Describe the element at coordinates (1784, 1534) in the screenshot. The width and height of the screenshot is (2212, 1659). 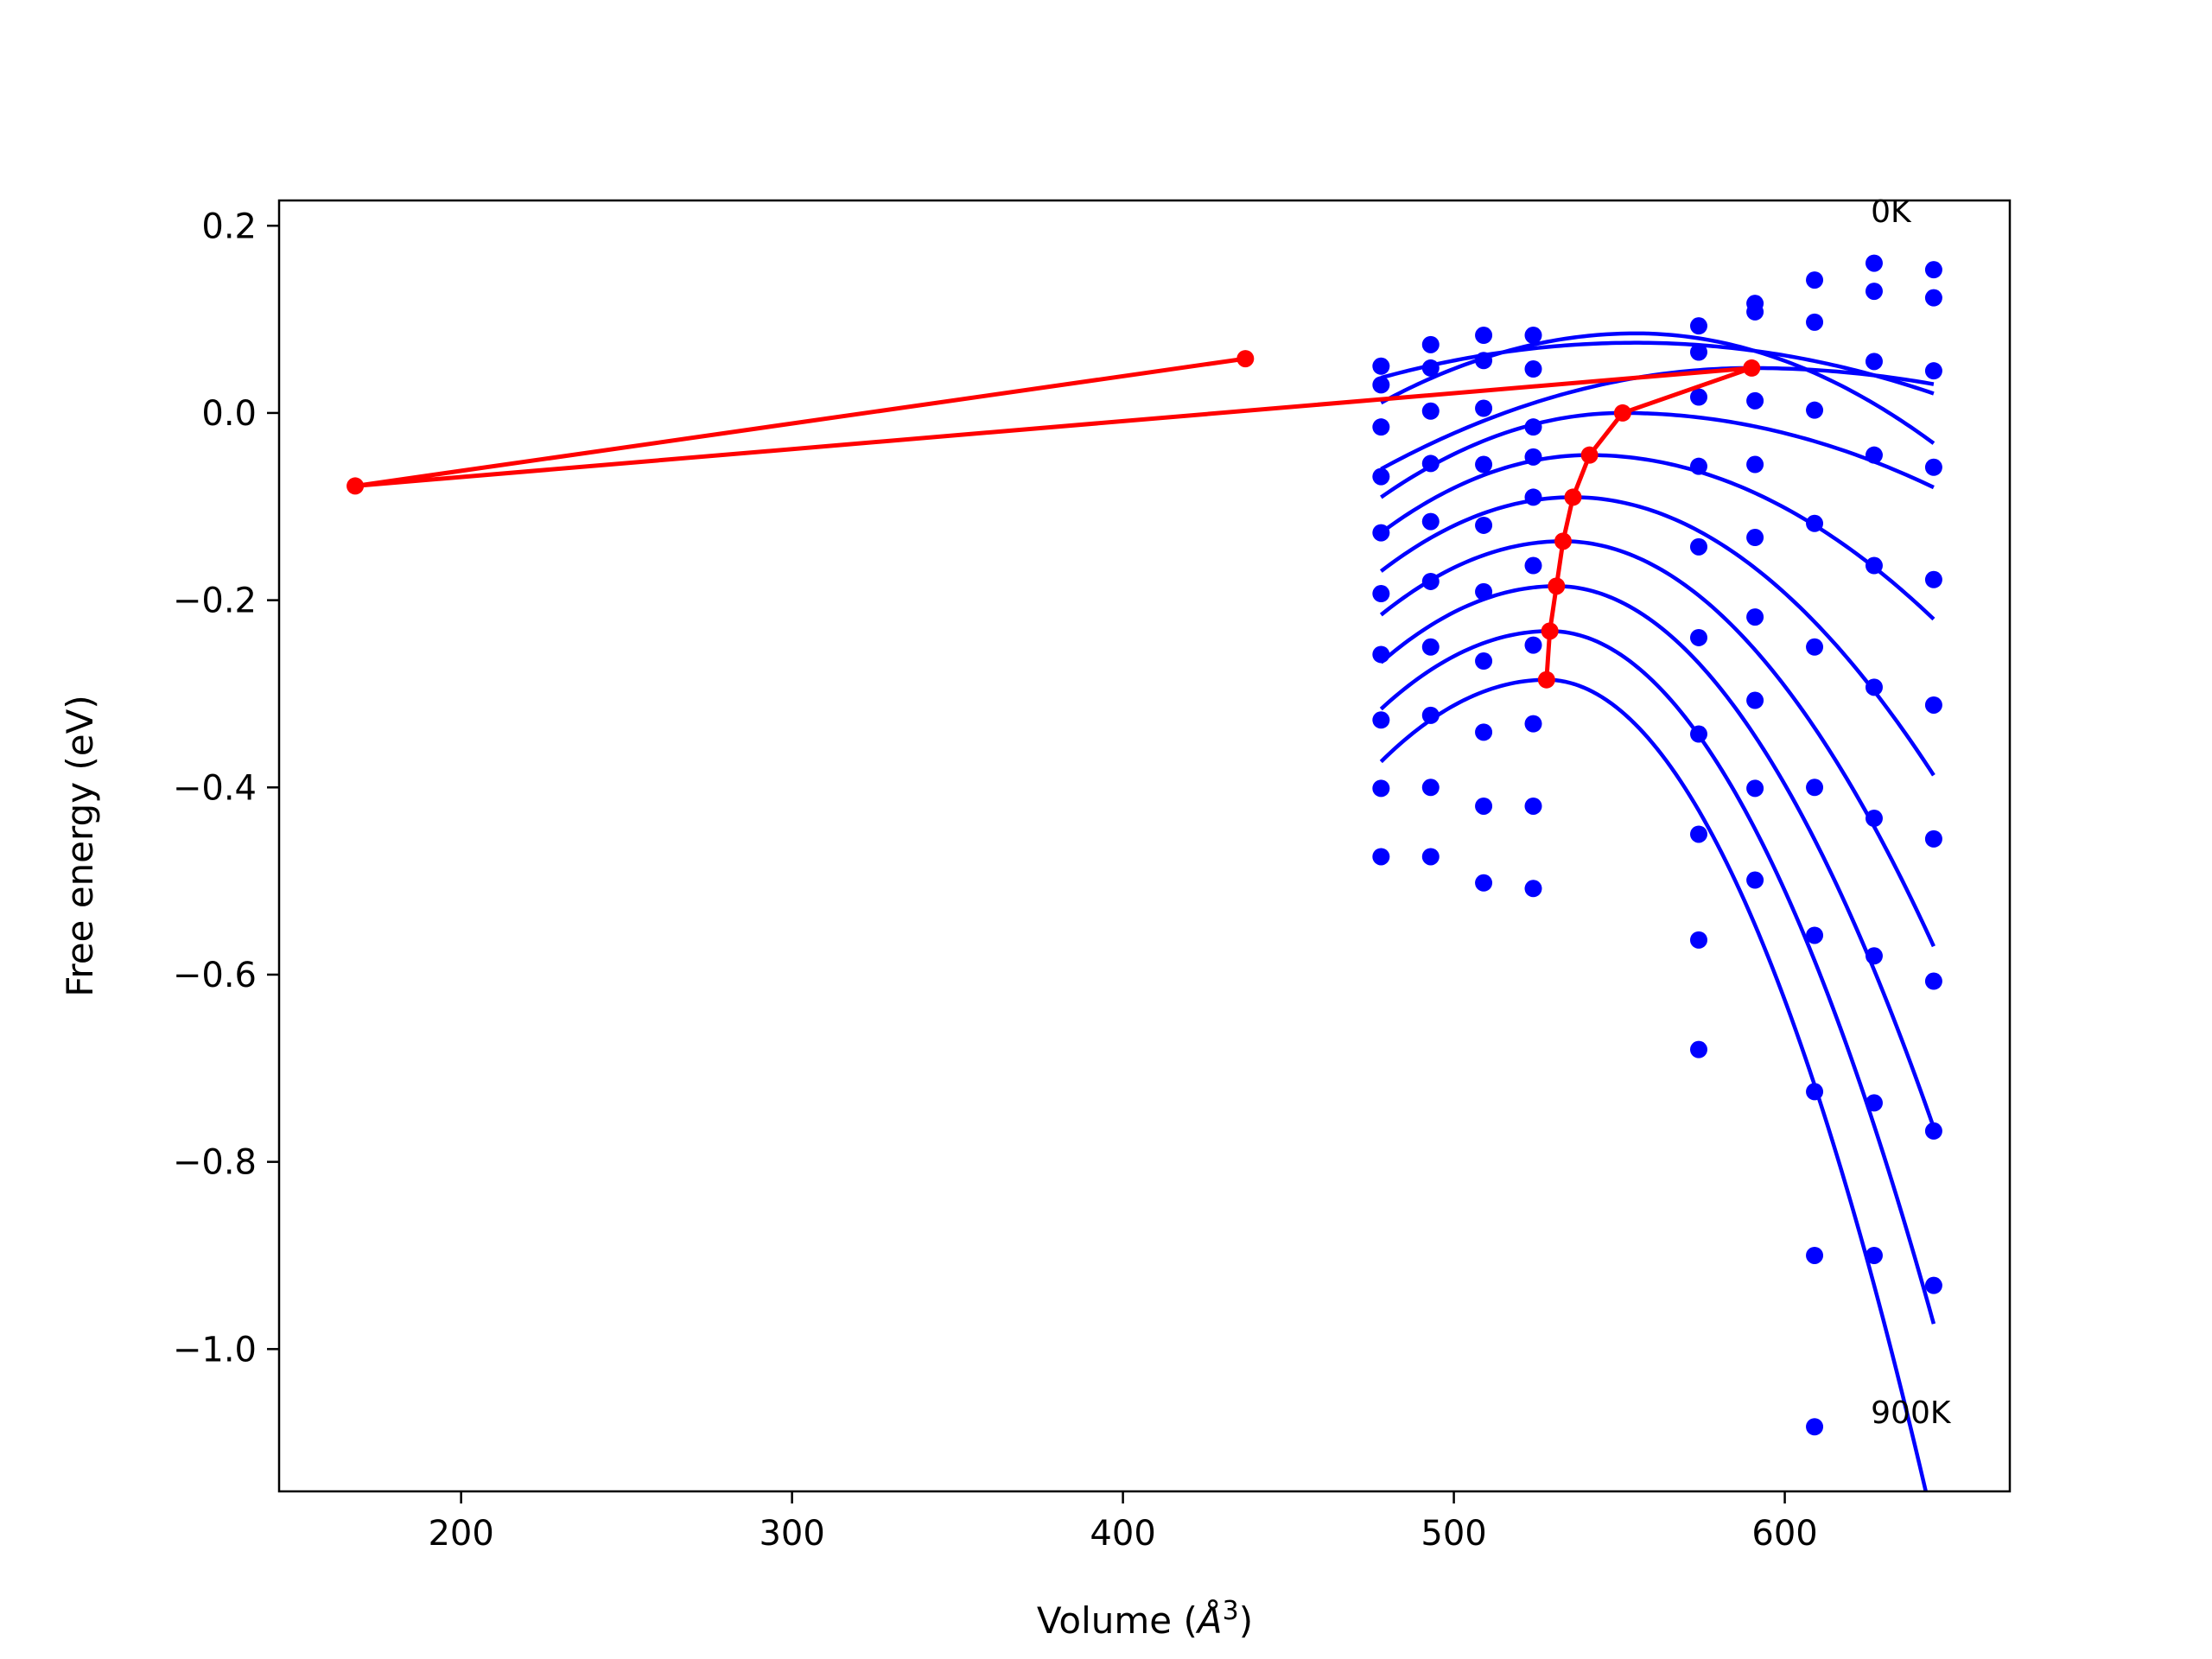
I see `x-tick-label: 600` at that location.